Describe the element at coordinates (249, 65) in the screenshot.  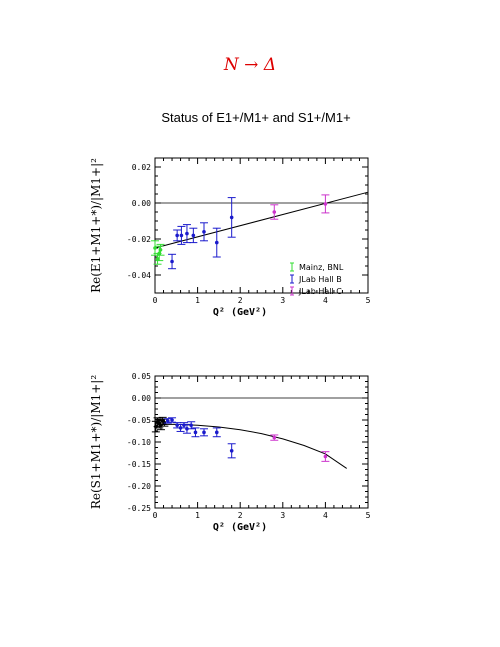
I see `figure-title: N → Δ` at that location.